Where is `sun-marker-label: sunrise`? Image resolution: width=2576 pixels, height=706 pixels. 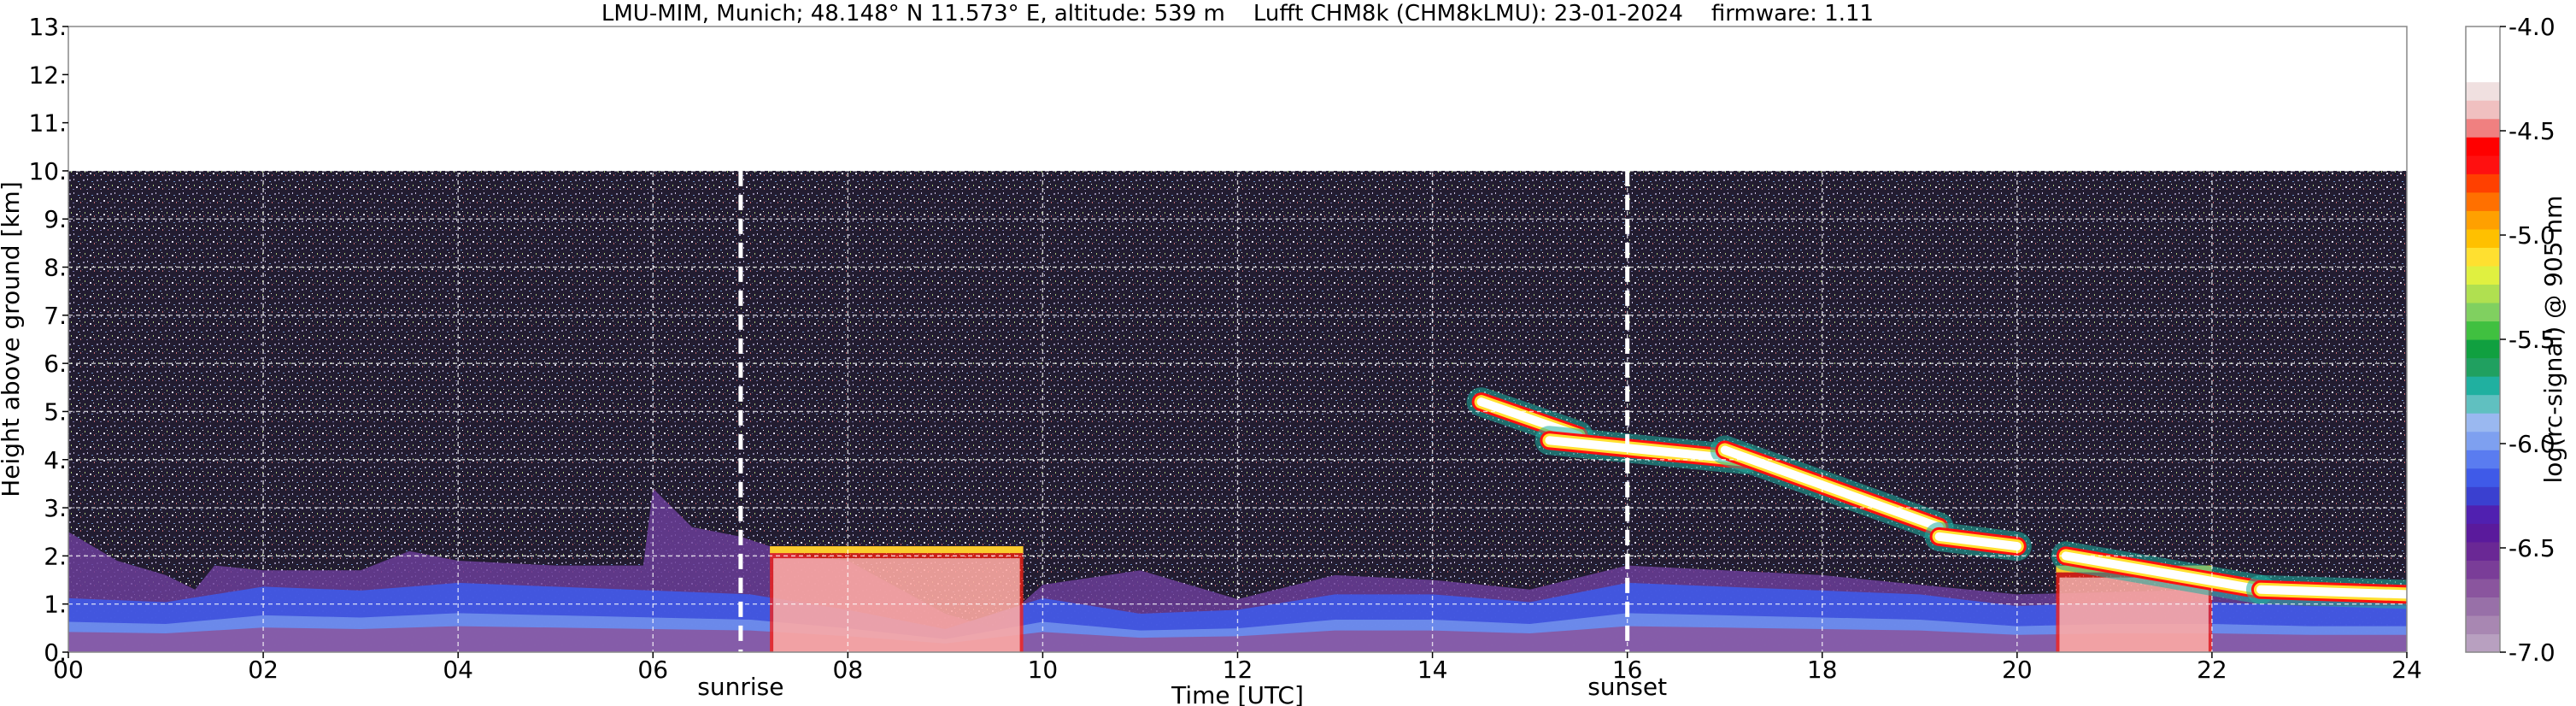
sun-marker-label: sunrise is located at coordinates (740, 687).